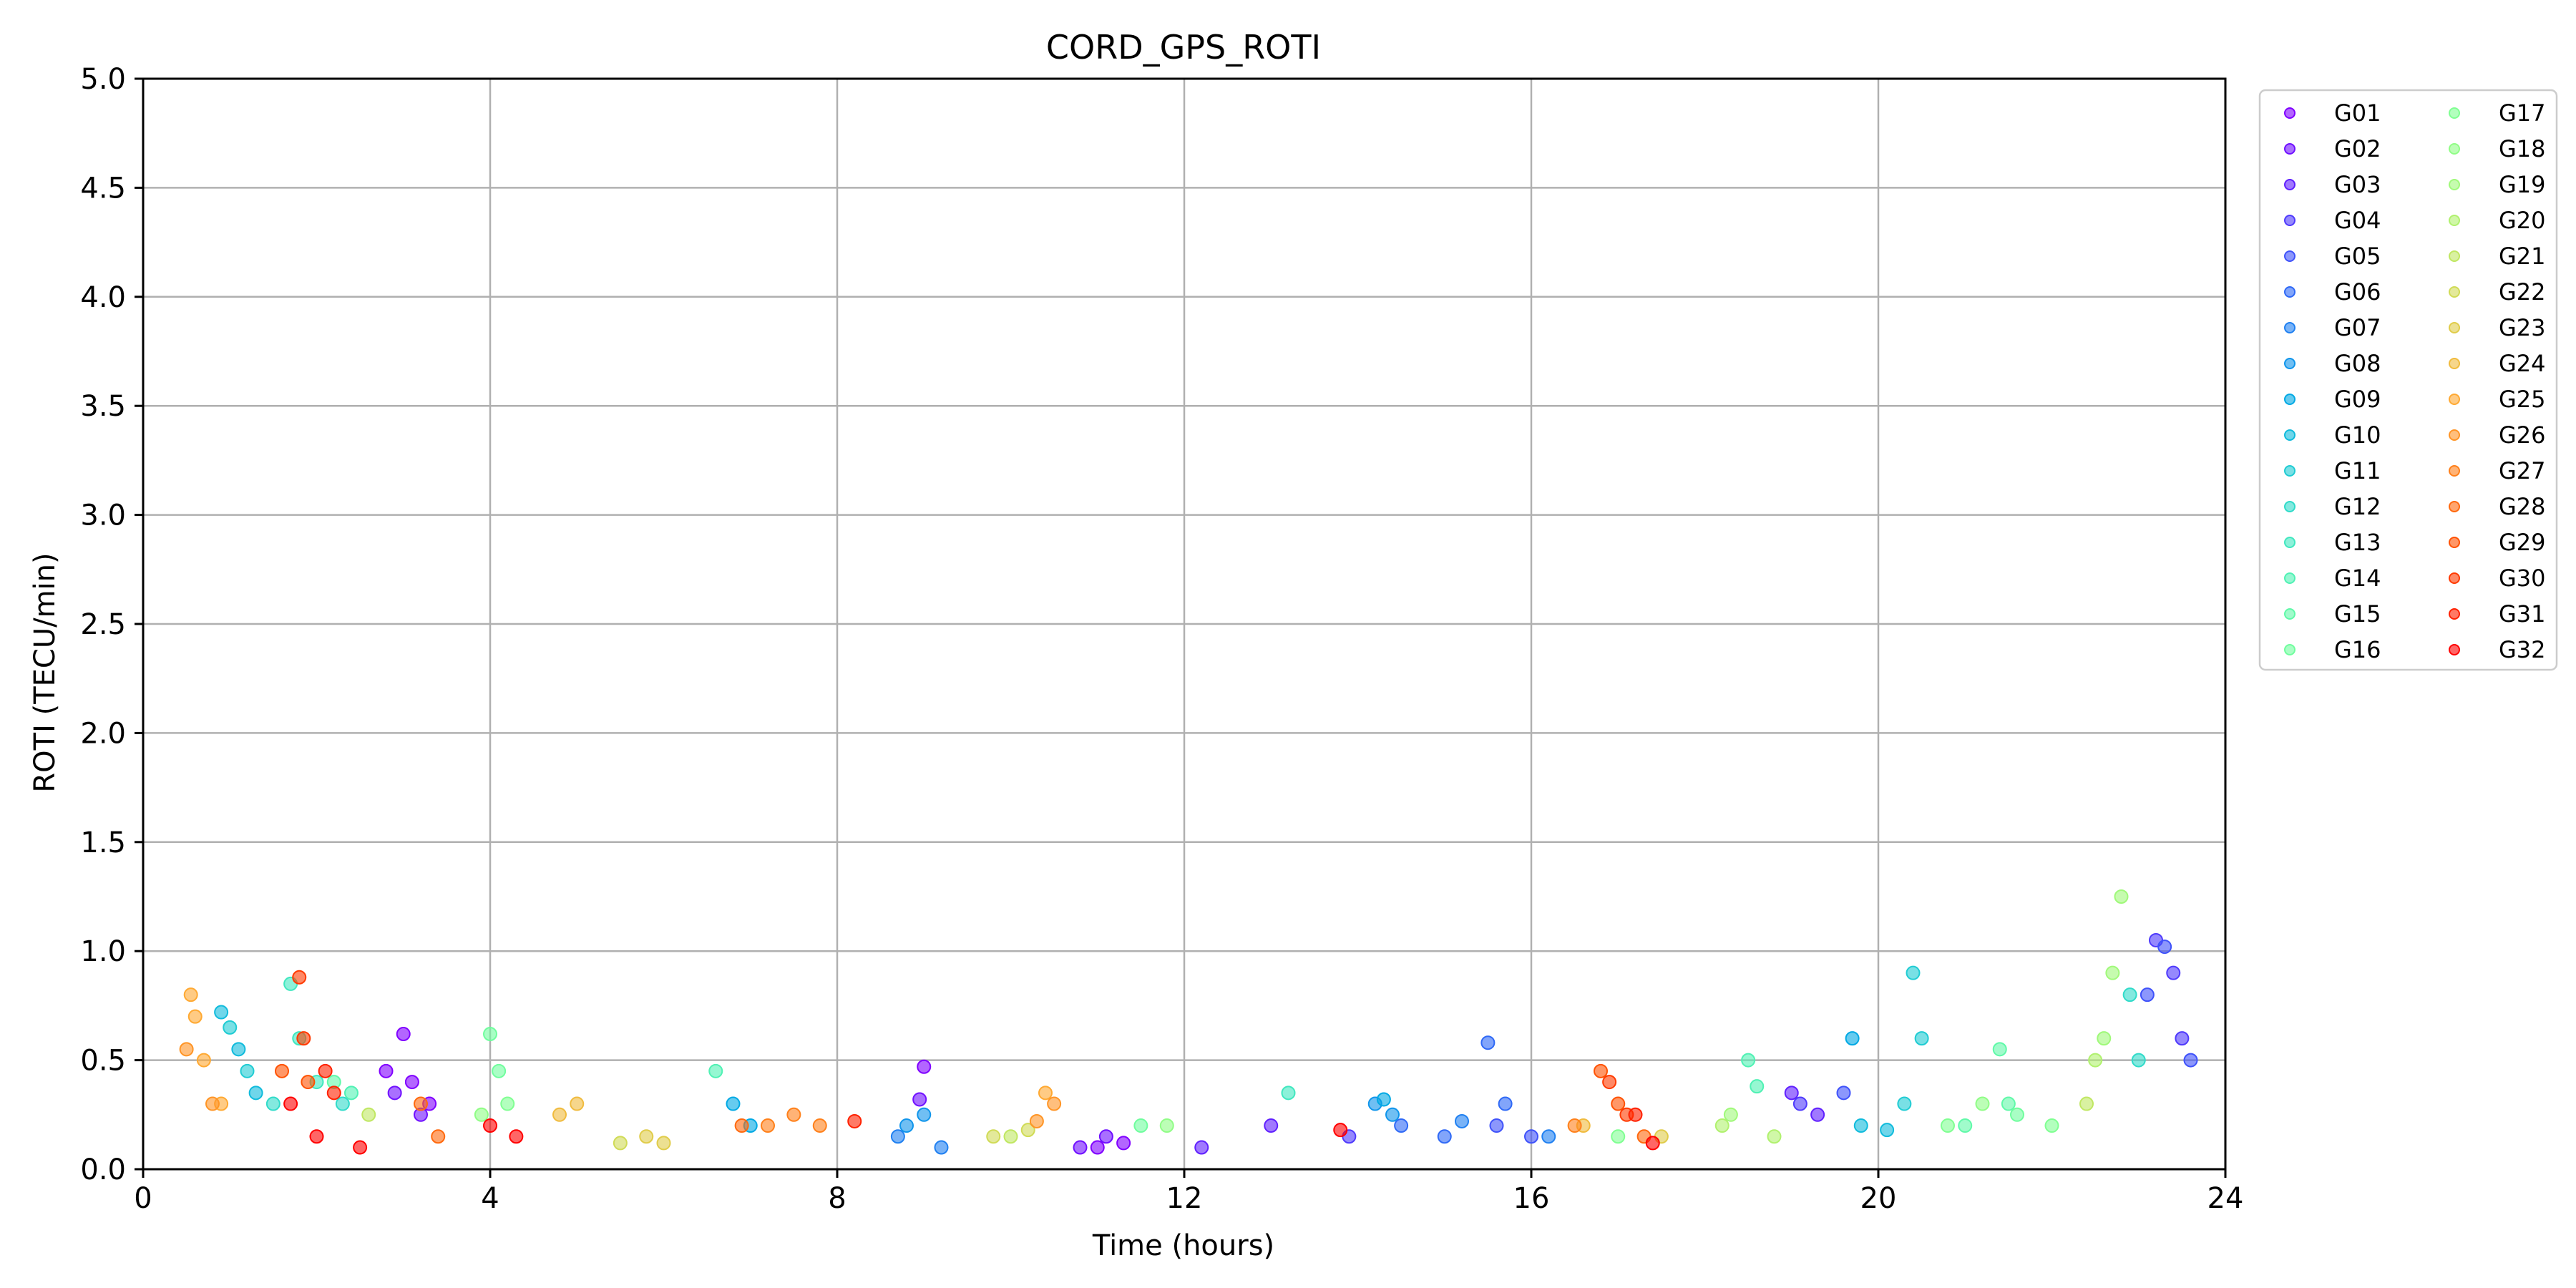  What do you see at coordinates (103, 624) in the screenshot?
I see `y-tick-label: 2.5` at bounding box center [103, 624].